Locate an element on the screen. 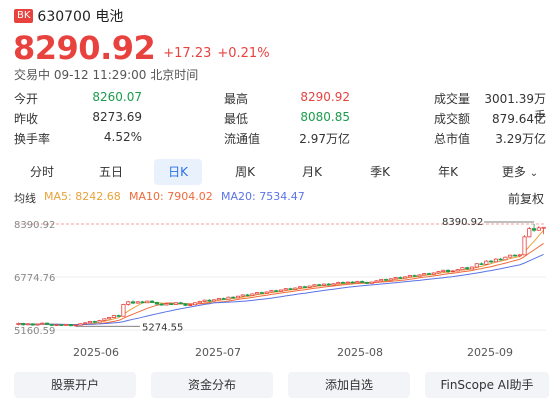 This screenshot has width=554, height=417. stat-value-turnover-amount: 879.64亿 is located at coordinates (519, 119).